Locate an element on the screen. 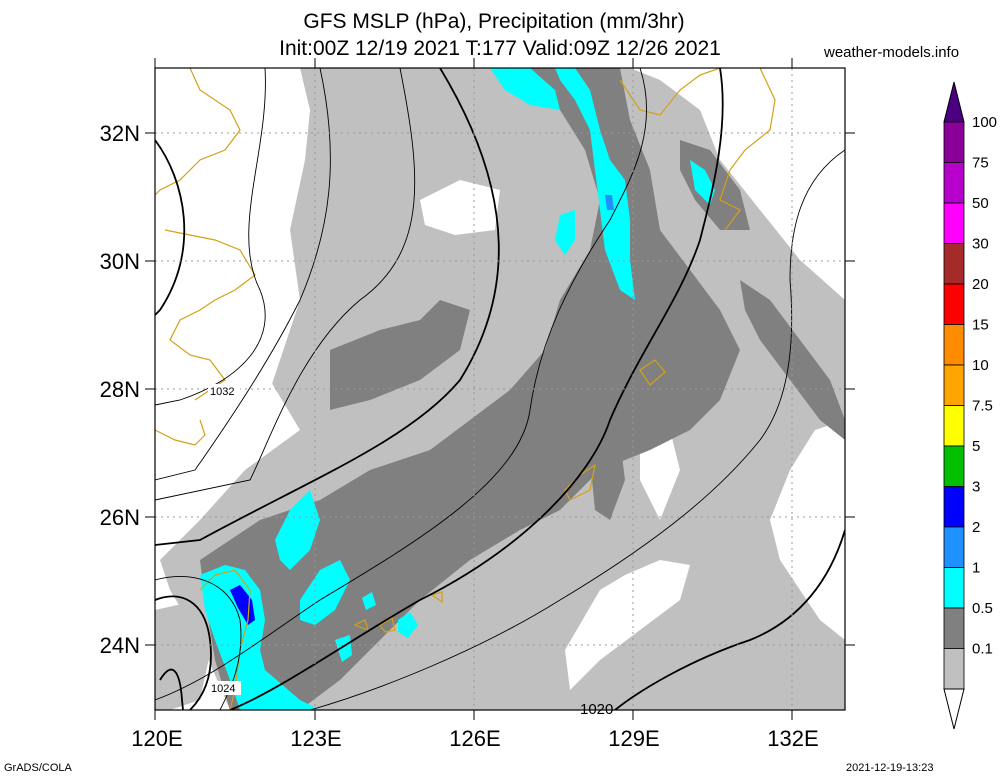 Image resolution: width=1000 pixels, height=779 pixels. lon-label-120e: 120E is located at coordinates (156, 738).